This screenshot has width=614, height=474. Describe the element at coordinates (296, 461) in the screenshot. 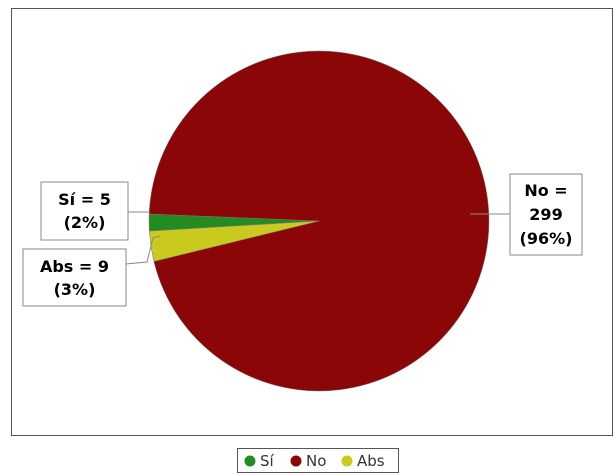

I see `legend-swatch-no` at that location.